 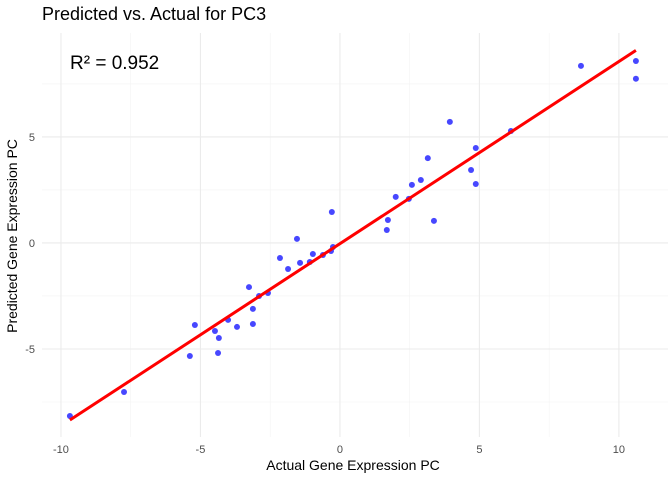 I want to click on y-tick-label: 0, so click(x=32, y=244).